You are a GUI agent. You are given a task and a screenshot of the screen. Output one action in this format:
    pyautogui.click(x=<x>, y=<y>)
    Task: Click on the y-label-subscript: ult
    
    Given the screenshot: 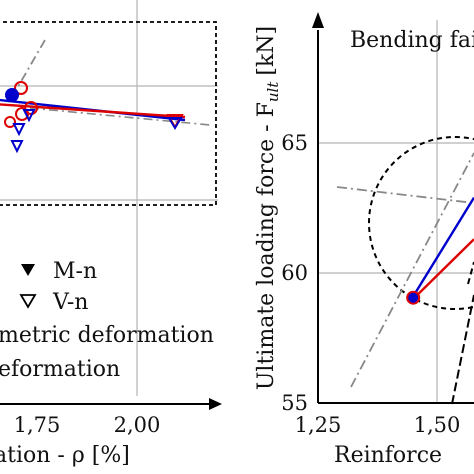 What is the action you would take?
    pyautogui.click(x=273, y=91)
    